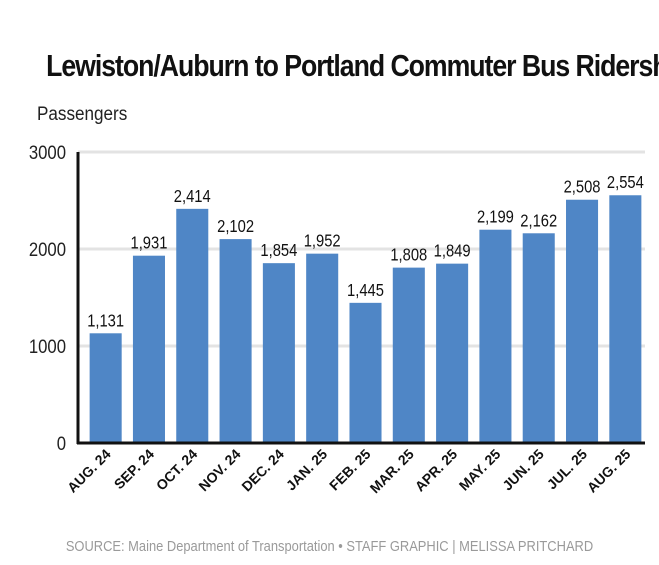 This screenshot has width=659, height=565. What do you see at coordinates (480, 470) in the screenshot?
I see `x-tick-label: MAY. 25` at bounding box center [480, 470].